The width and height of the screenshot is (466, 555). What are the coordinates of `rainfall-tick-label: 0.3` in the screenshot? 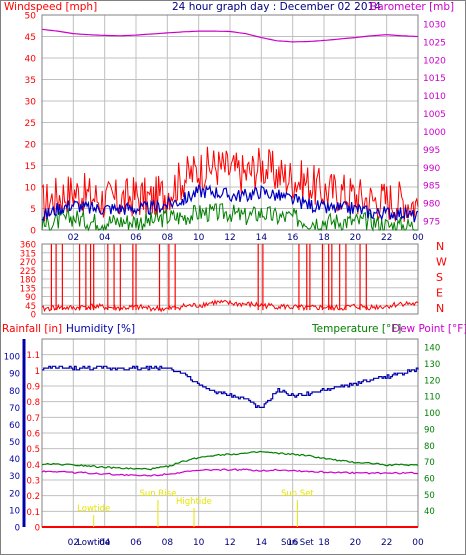 It's located at (33, 482).